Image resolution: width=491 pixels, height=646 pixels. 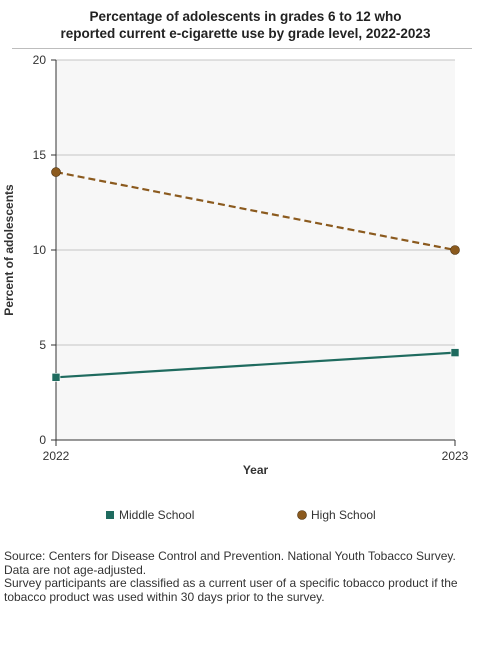 I want to click on y-tick-label: 0, so click(x=42, y=440).